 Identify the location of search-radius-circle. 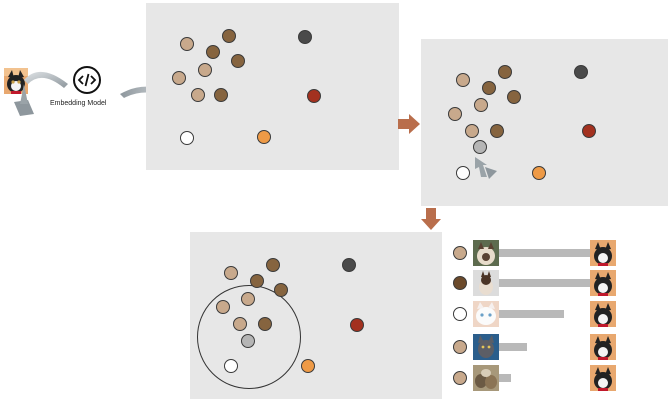
(249, 337).